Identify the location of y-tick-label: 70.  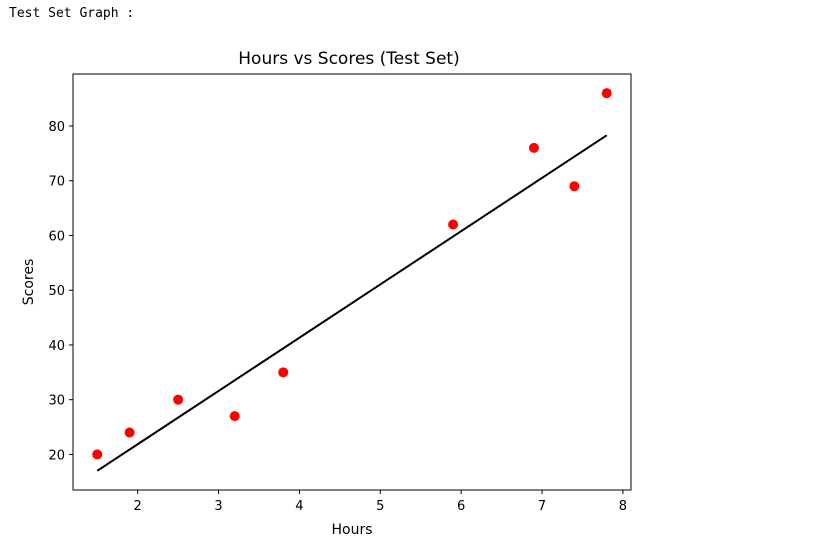
(56, 182).